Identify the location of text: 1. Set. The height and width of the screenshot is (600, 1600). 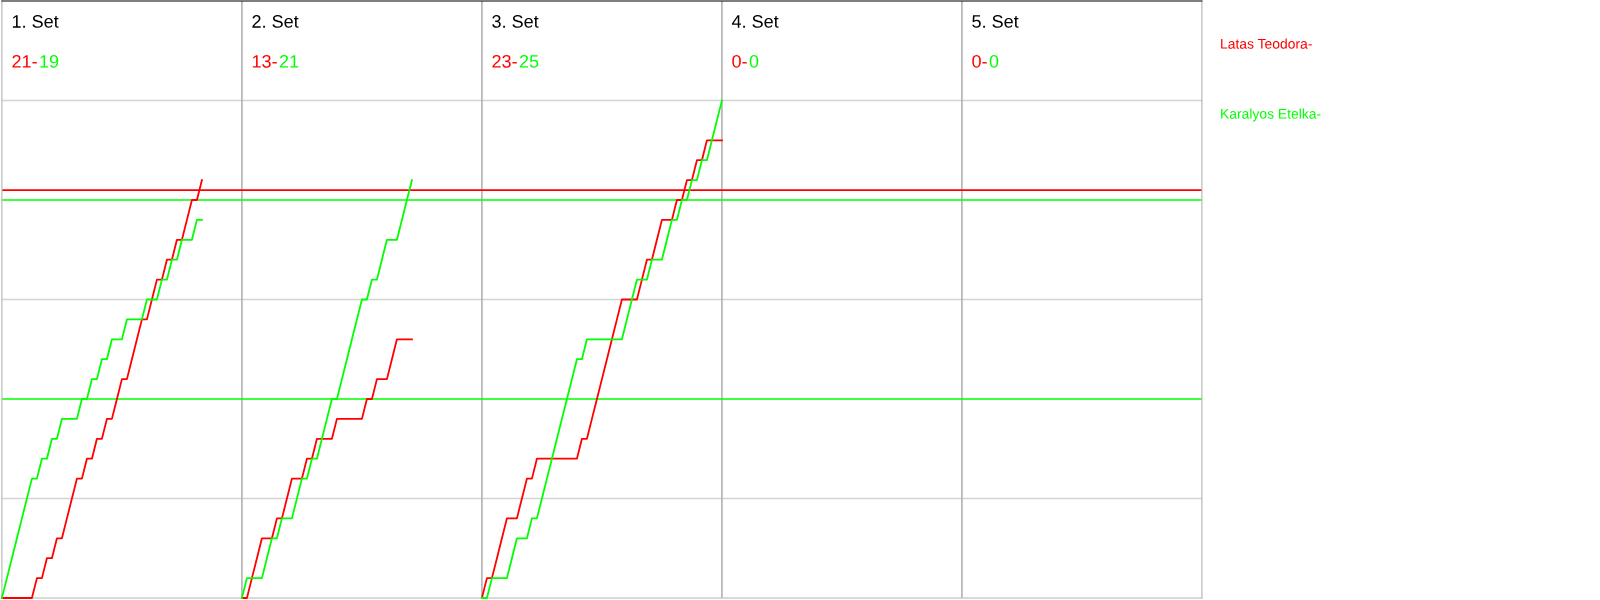
(35, 21).